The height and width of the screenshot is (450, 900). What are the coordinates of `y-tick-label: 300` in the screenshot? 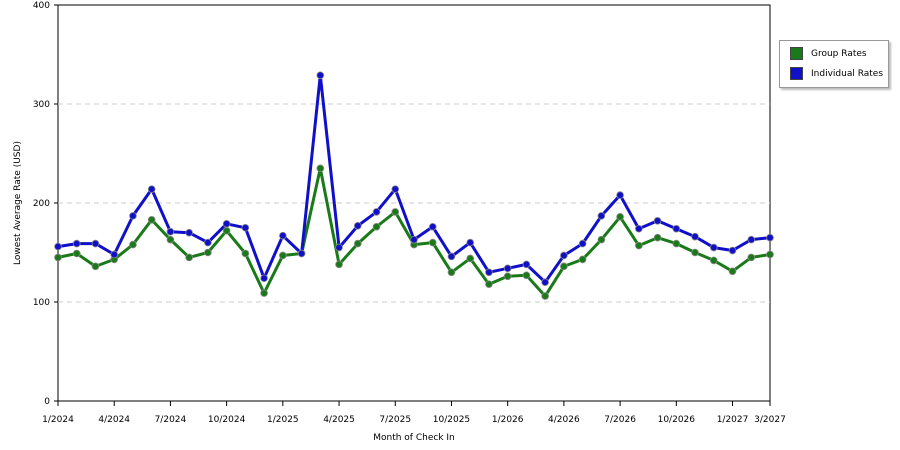 It's located at (41, 105).